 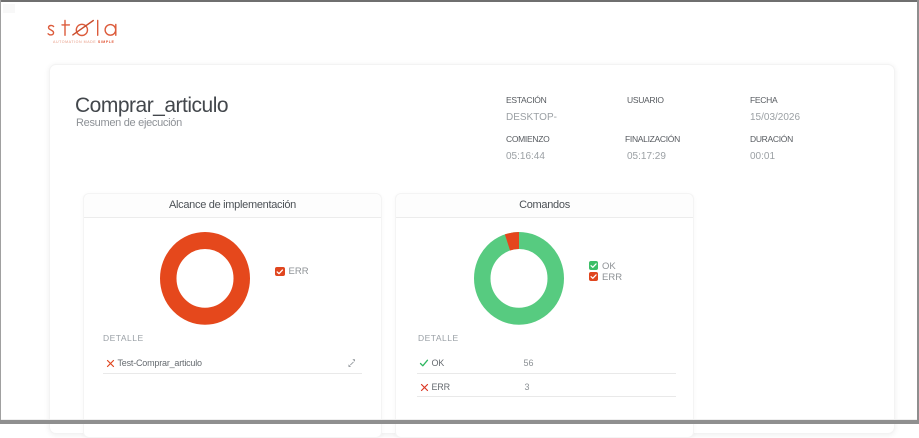 What do you see at coordinates (84, 42) in the screenshot?
I see `svg-text: AUTOMATION MADE SIMPLE` at bounding box center [84, 42].